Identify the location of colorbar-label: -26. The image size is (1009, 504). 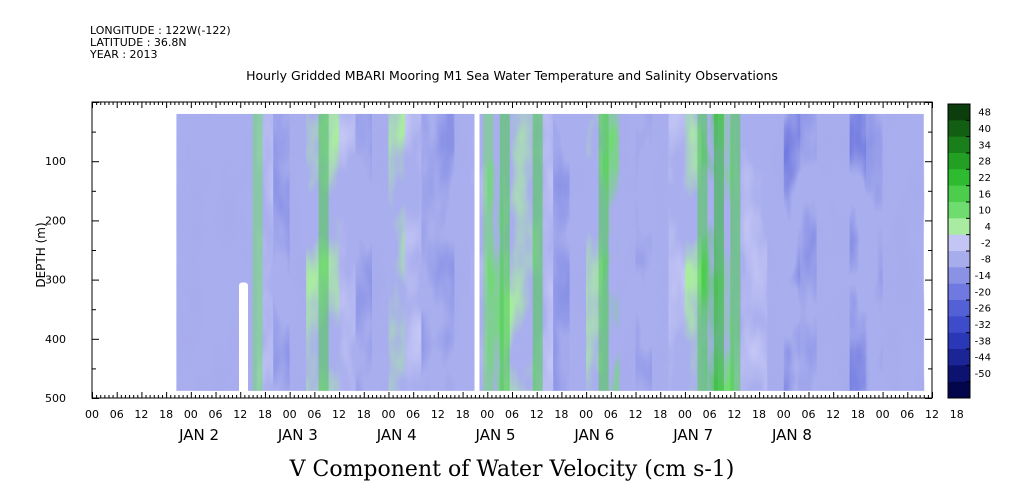
(983, 309).